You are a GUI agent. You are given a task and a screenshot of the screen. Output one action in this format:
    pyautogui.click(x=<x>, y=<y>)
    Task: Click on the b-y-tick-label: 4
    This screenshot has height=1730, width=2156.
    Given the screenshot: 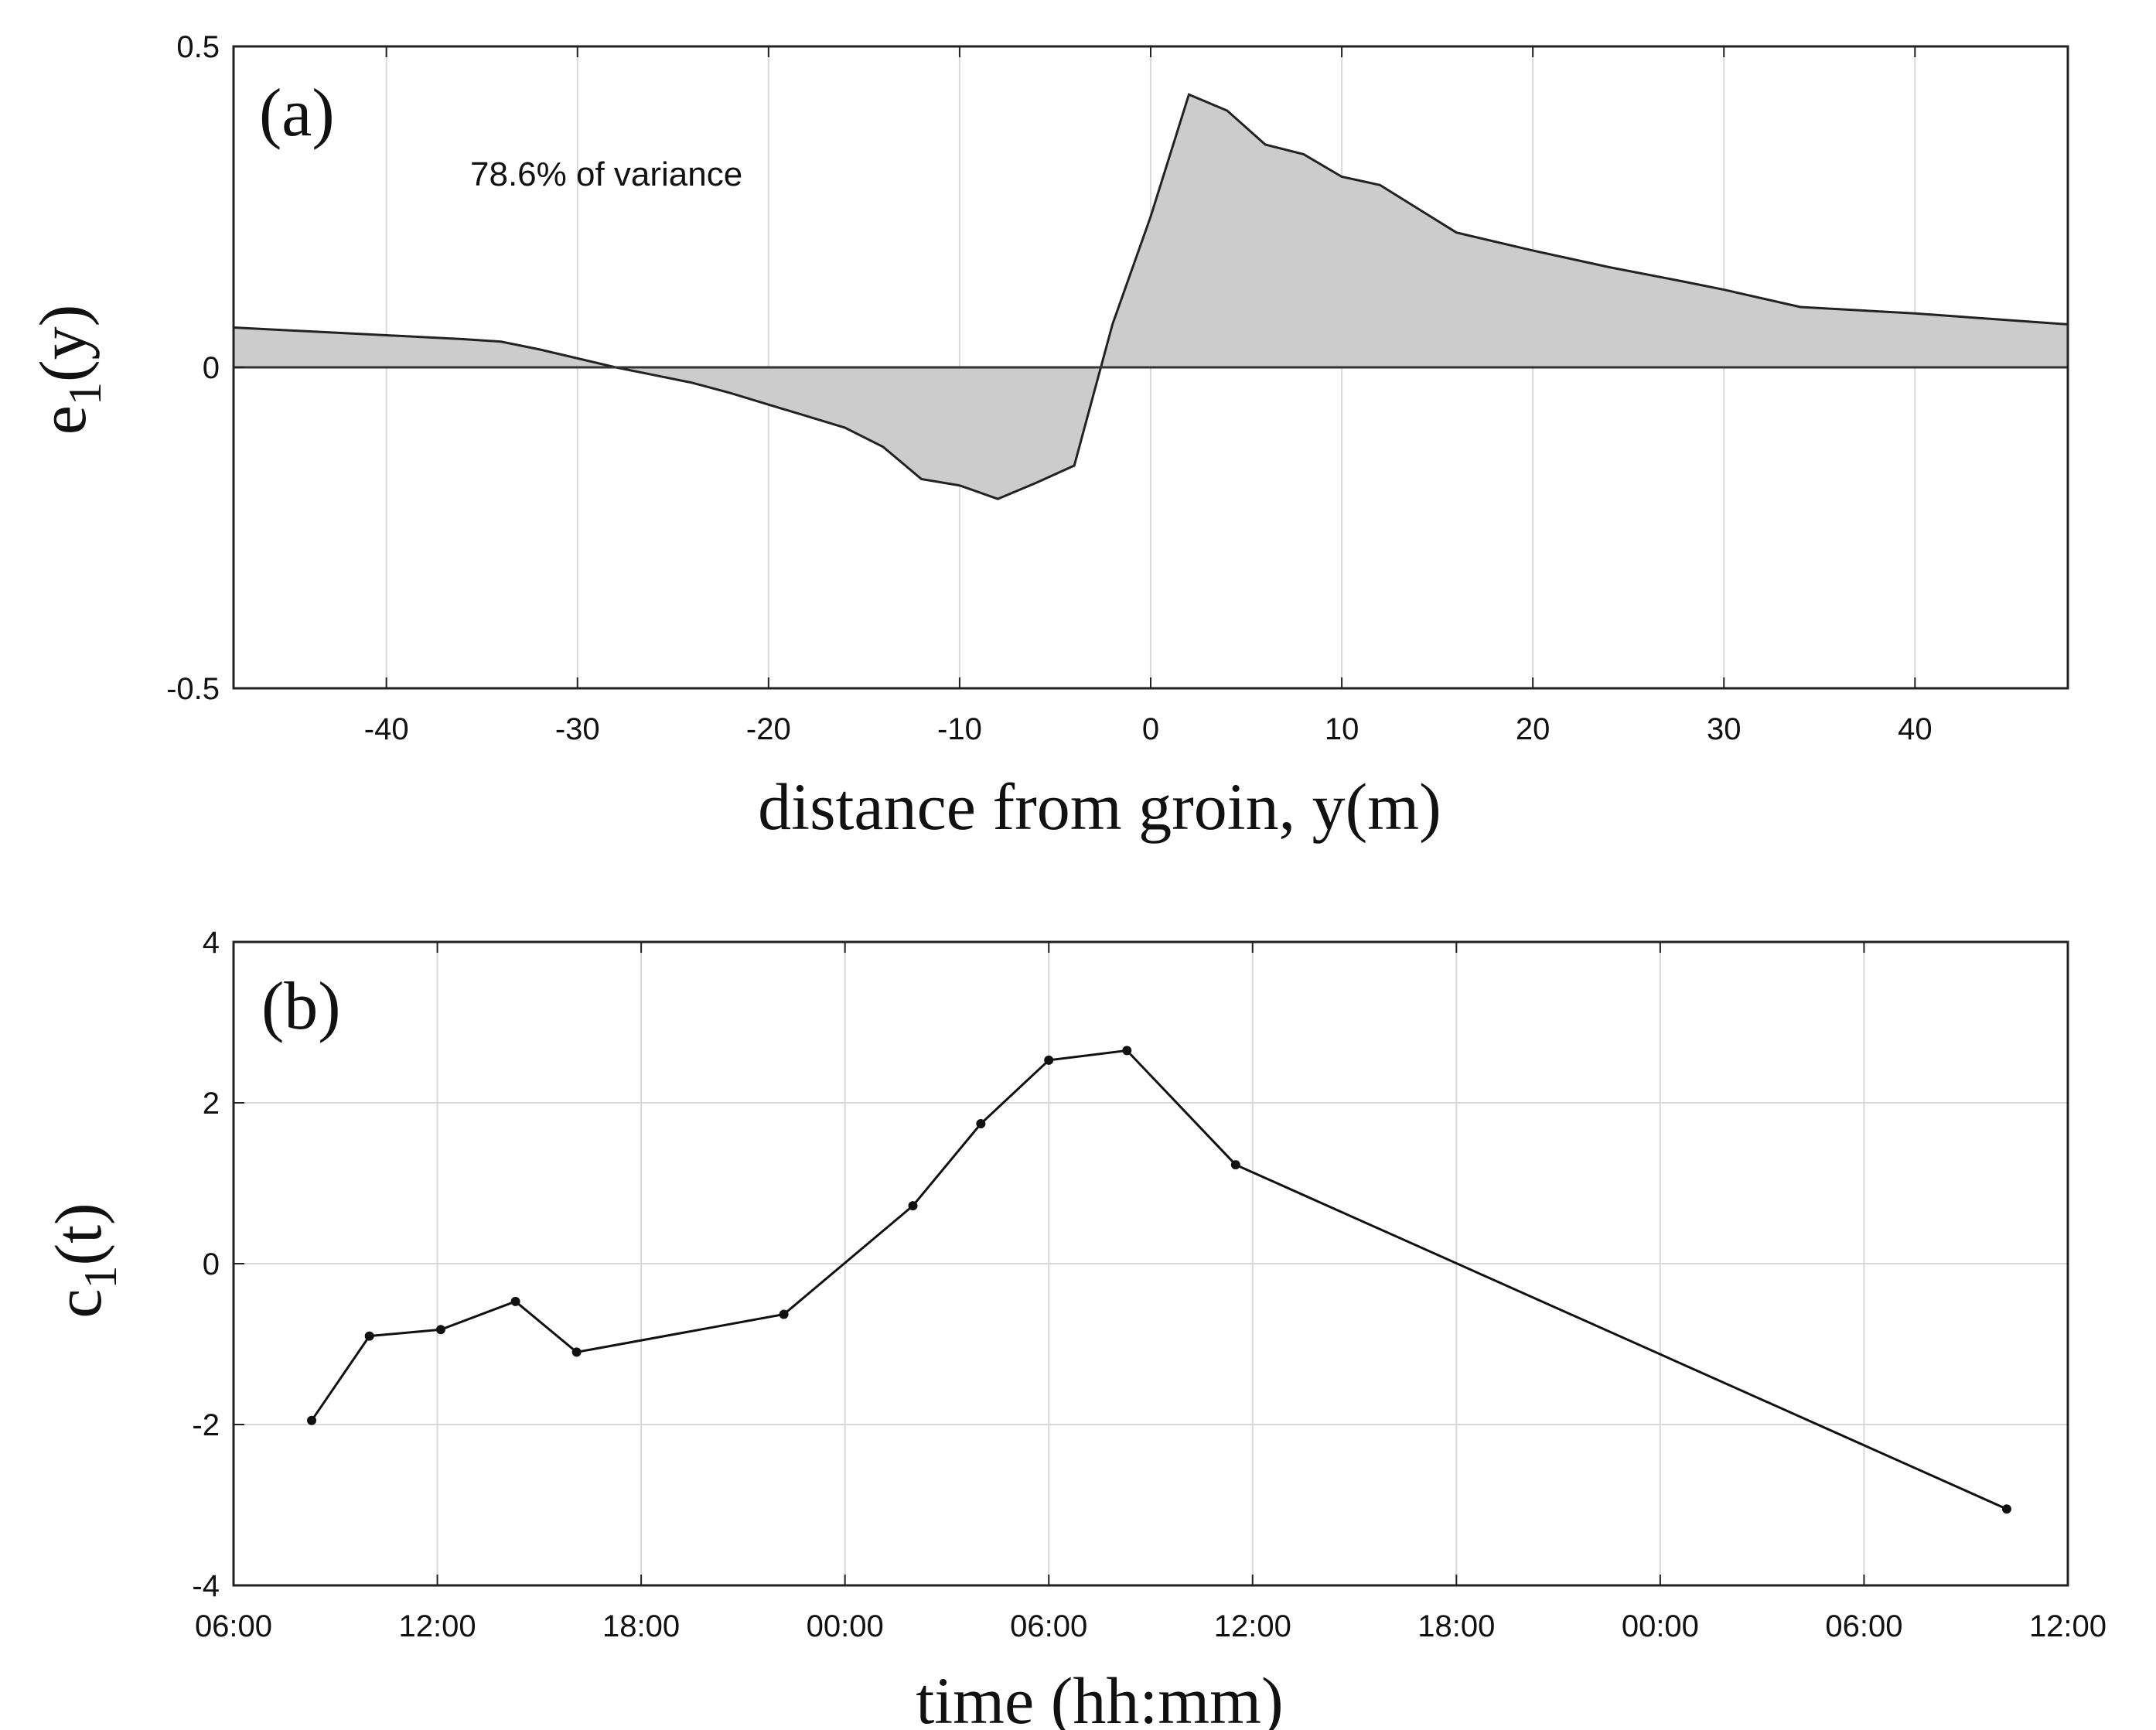 What is the action you would take?
    pyautogui.click(x=211, y=943)
    